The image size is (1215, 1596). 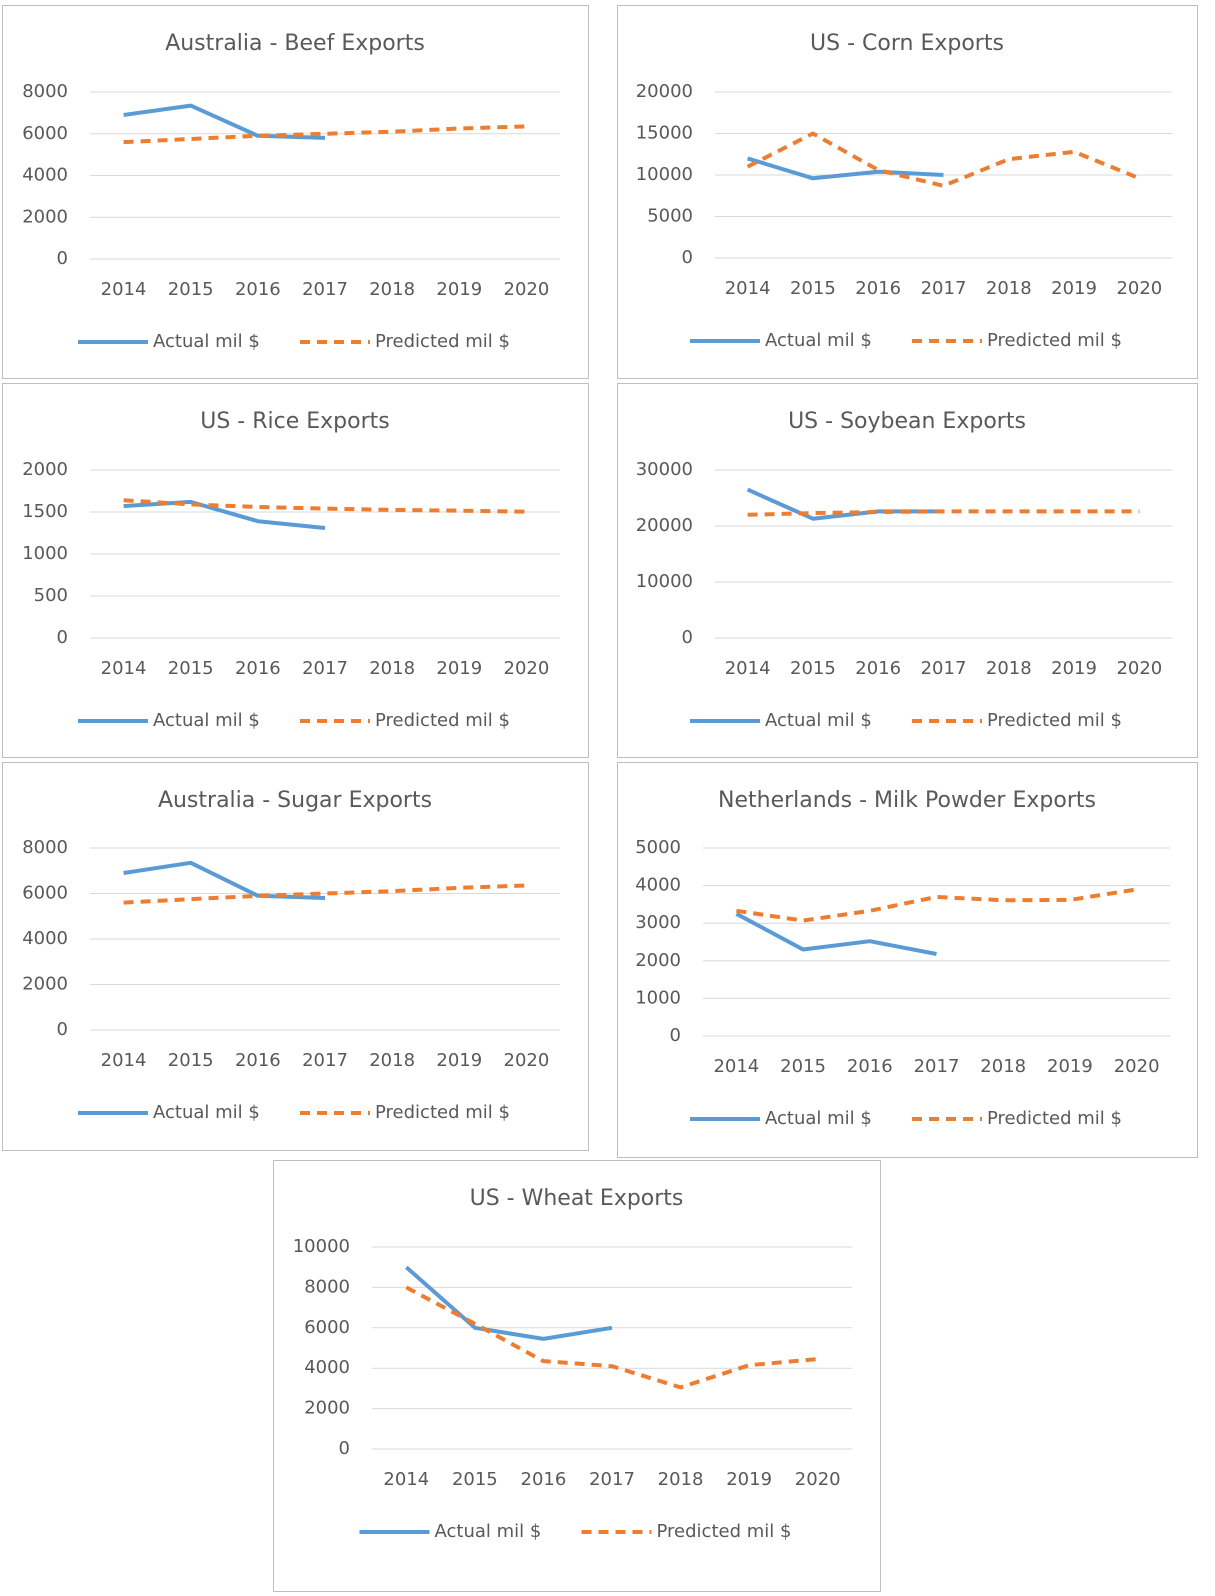 I want to click on y-tick-label: 5000, so click(x=658, y=847).